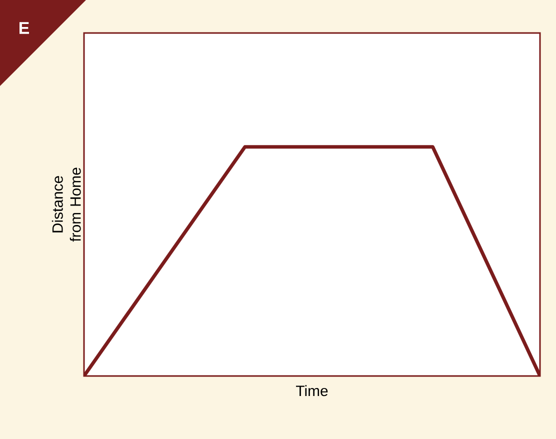 This screenshot has width=556, height=439. Describe the element at coordinates (66, 205) in the screenshot. I see `y-axis-title: Distance from Home` at that location.